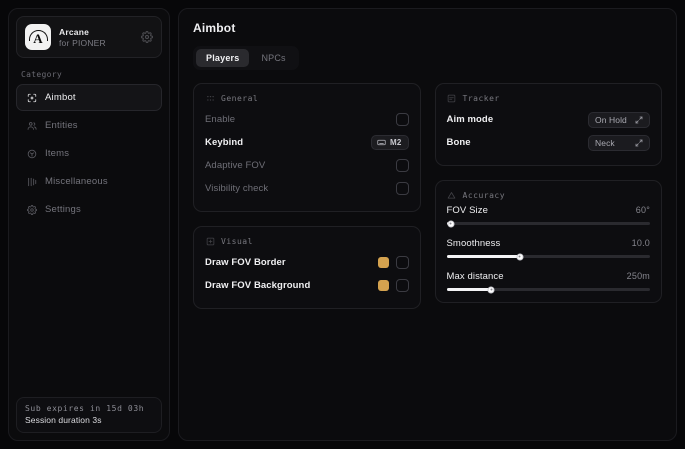  I want to click on slider-max-distance: Max distance 250m, so click(548, 282).